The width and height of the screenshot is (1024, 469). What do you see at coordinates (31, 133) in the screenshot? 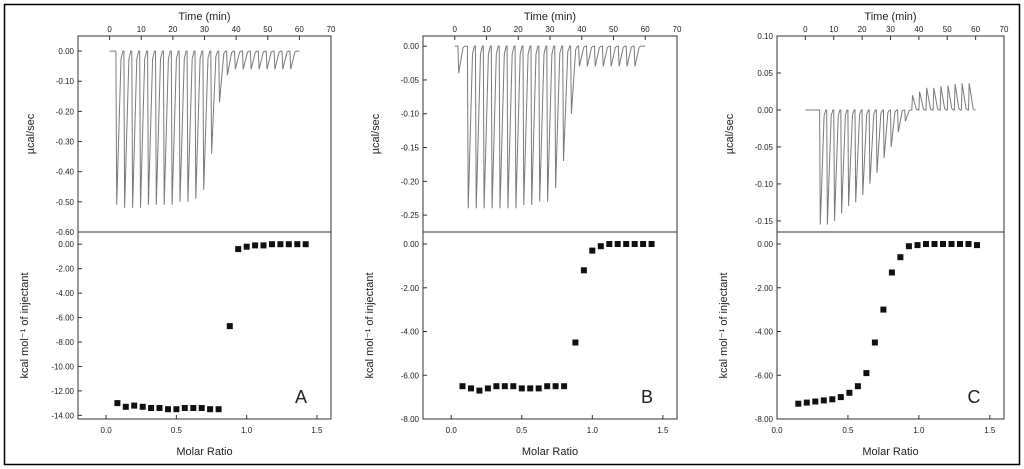
I see `power-axis-title: µcal/sec` at bounding box center [31, 133].